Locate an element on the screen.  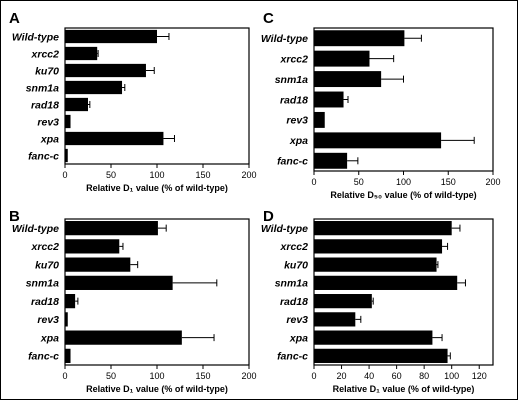
panel-d-category-label-5: rev3 is located at coordinates (297, 320).